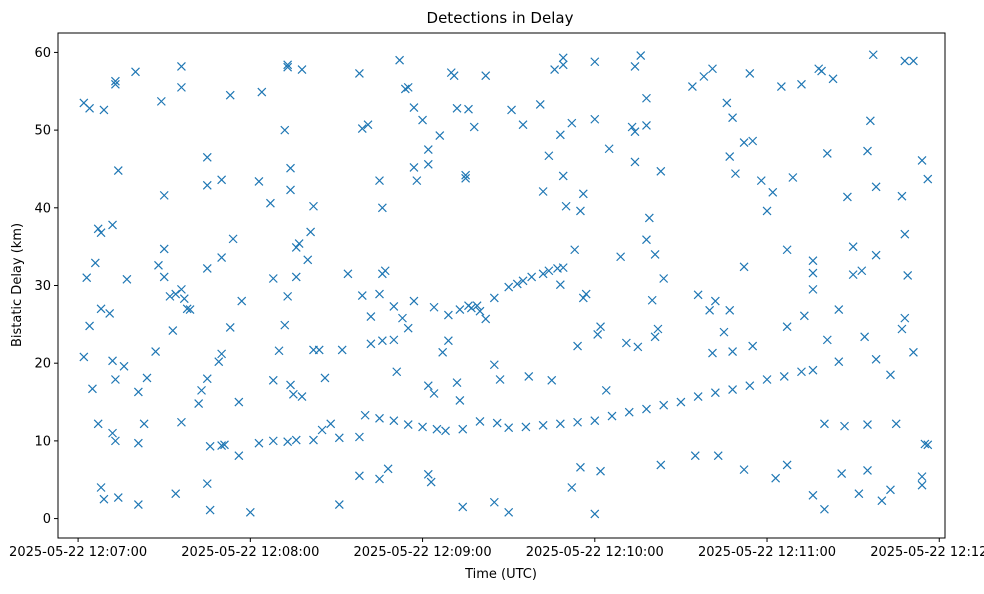 This screenshot has height=594, width=984. I want to click on y-tick-label: 60, so click(42, 53).